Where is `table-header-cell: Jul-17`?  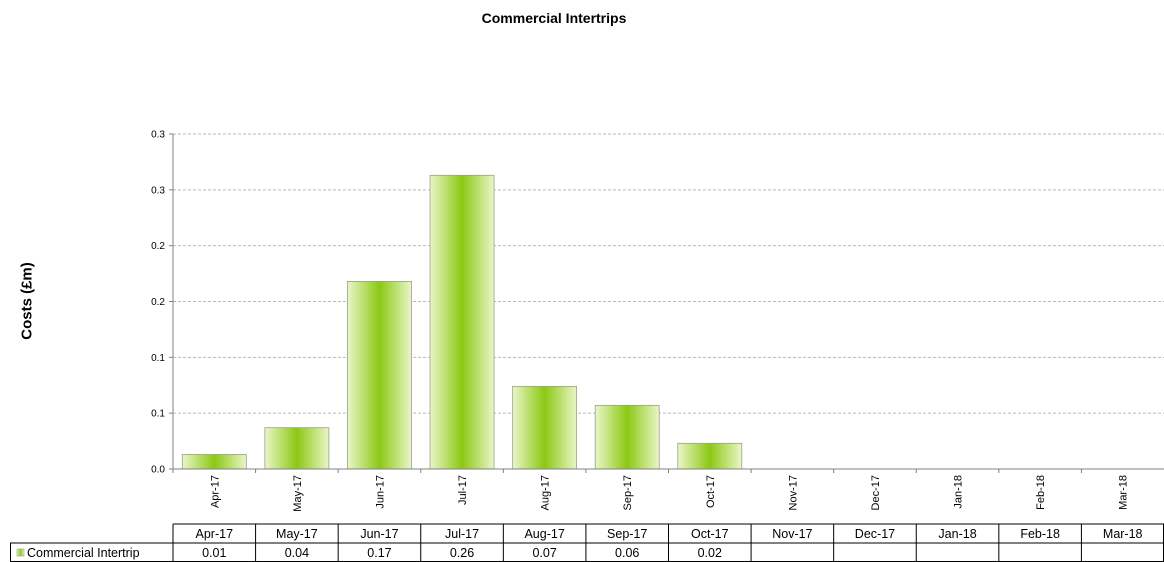
table-header-cell: Jul-17 is located at coordinates (462, 534).